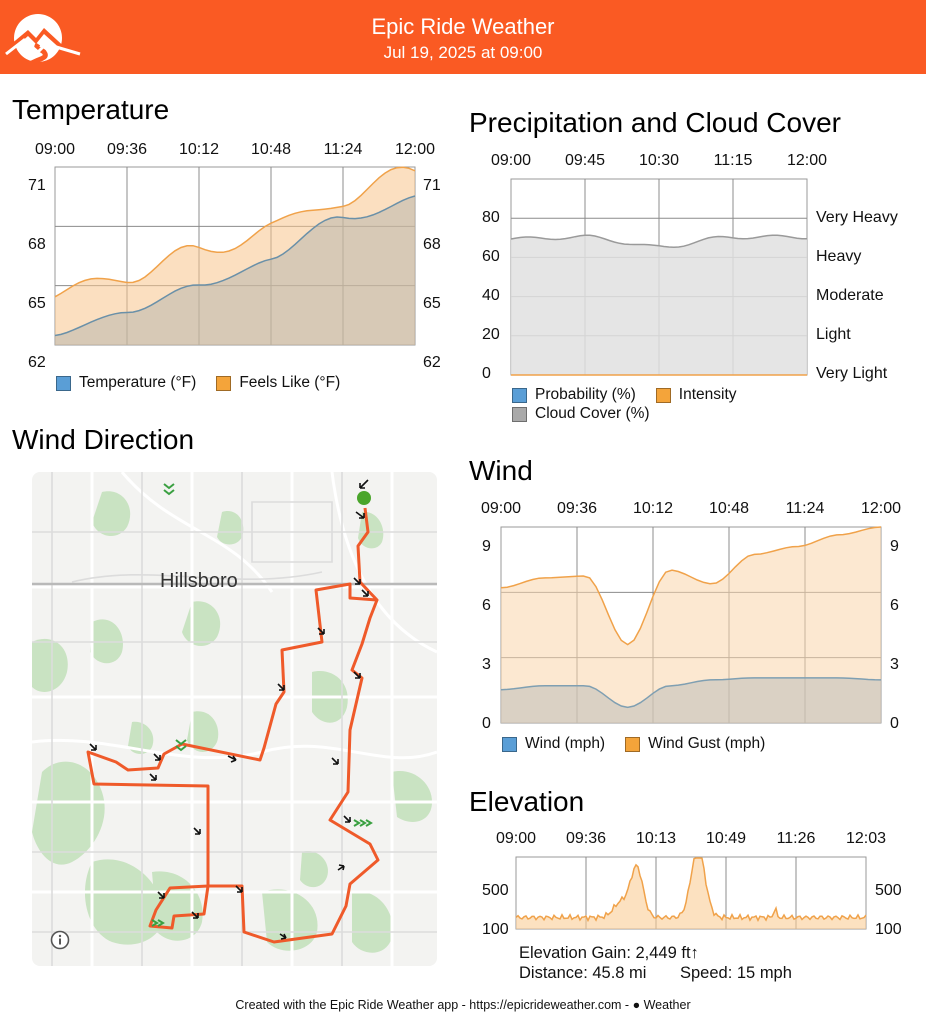 This screenshot has width=926, height=1024. What do you see at coordinates (707, 394) in the screenshot?
I see `legend-intensity: Intensity` at bounding box center [707, 394].